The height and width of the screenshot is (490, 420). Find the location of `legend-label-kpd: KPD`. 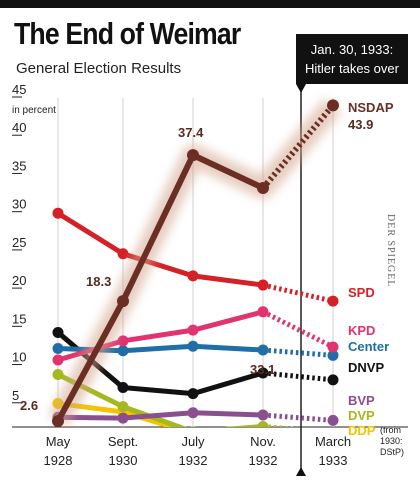

legend-label-kpd: KPD is located at coordinates (361, 330).